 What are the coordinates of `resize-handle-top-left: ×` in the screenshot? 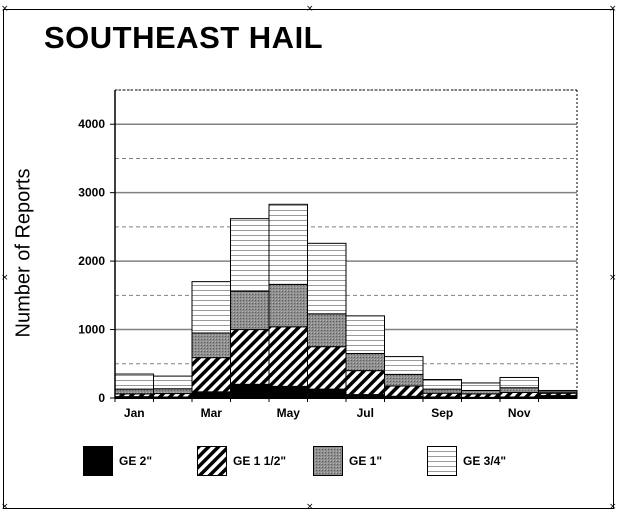 It's located at (5, 9).